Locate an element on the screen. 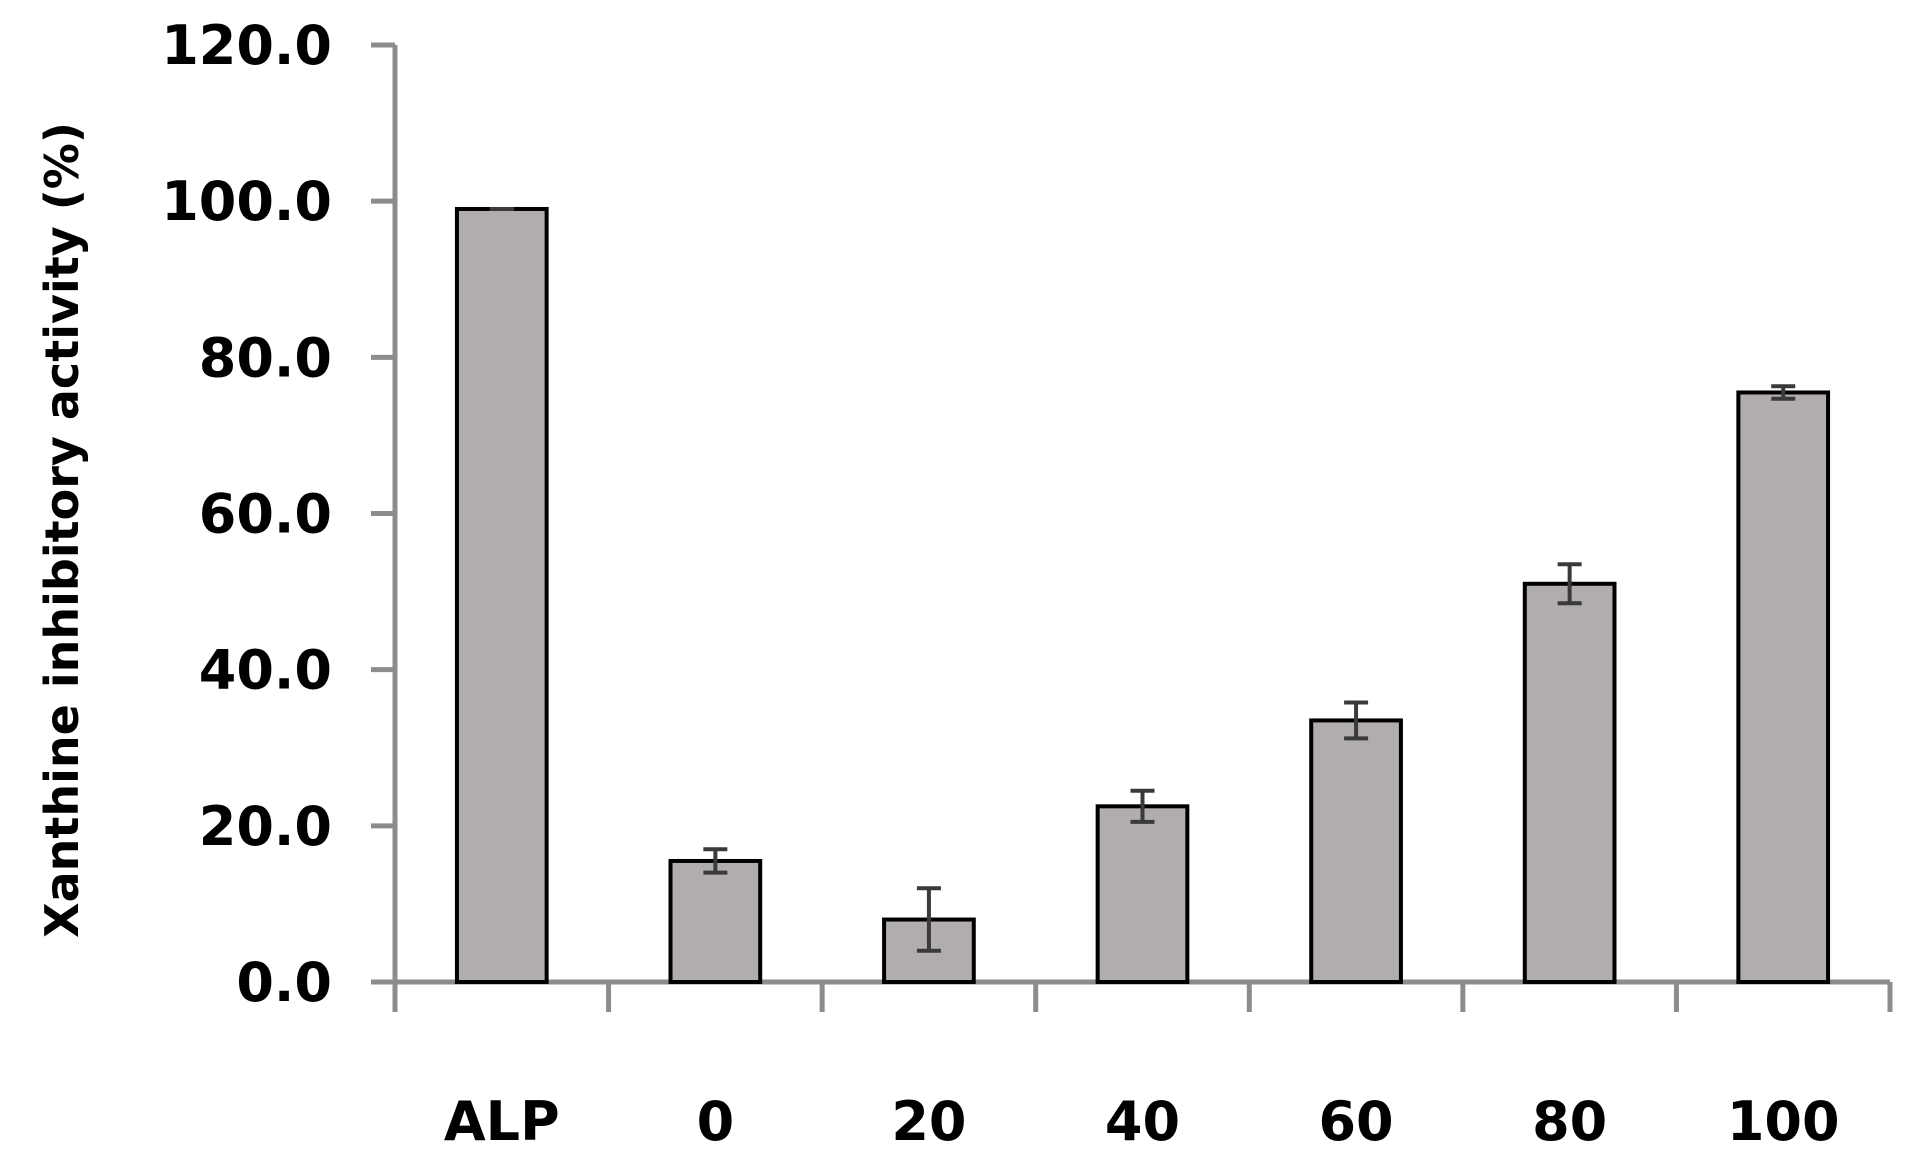 The image size is (1906, 1160). y-tick-label: 120.0 is located at coordinates (246, 45).